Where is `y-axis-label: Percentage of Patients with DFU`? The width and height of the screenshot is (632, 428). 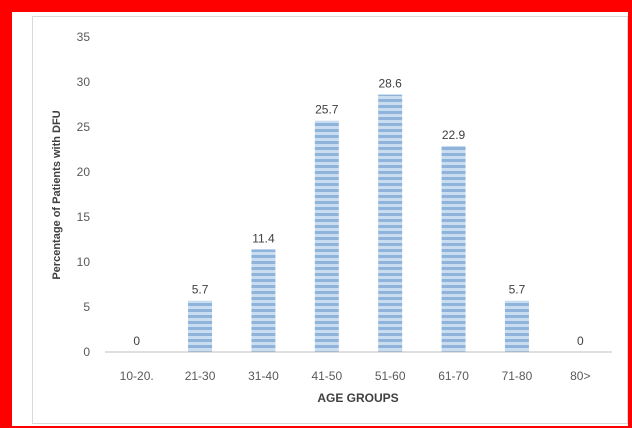 y-axis-label: Percentage of Patients with DFU is located at coordinates (57, 194).